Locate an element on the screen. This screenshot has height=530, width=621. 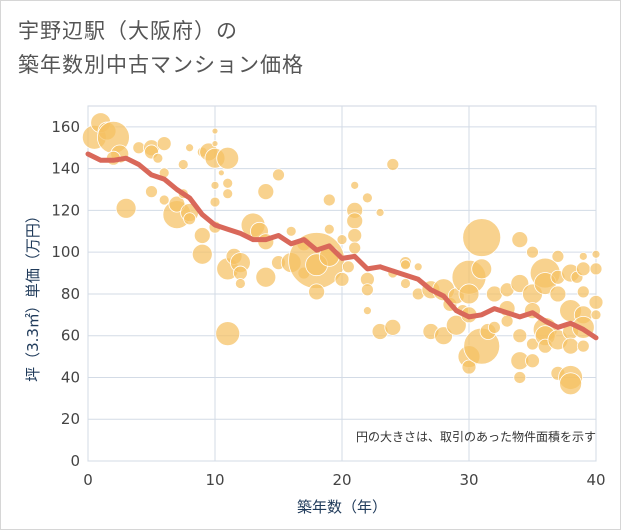
y-tick-label: 100 is located at coordinates (65, 252).